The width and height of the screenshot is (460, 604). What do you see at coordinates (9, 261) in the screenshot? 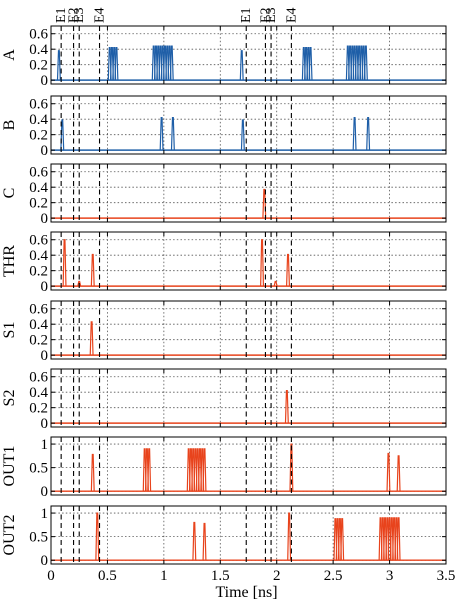
I see `y-axis-label: THR` at bounding box center [9, 261].